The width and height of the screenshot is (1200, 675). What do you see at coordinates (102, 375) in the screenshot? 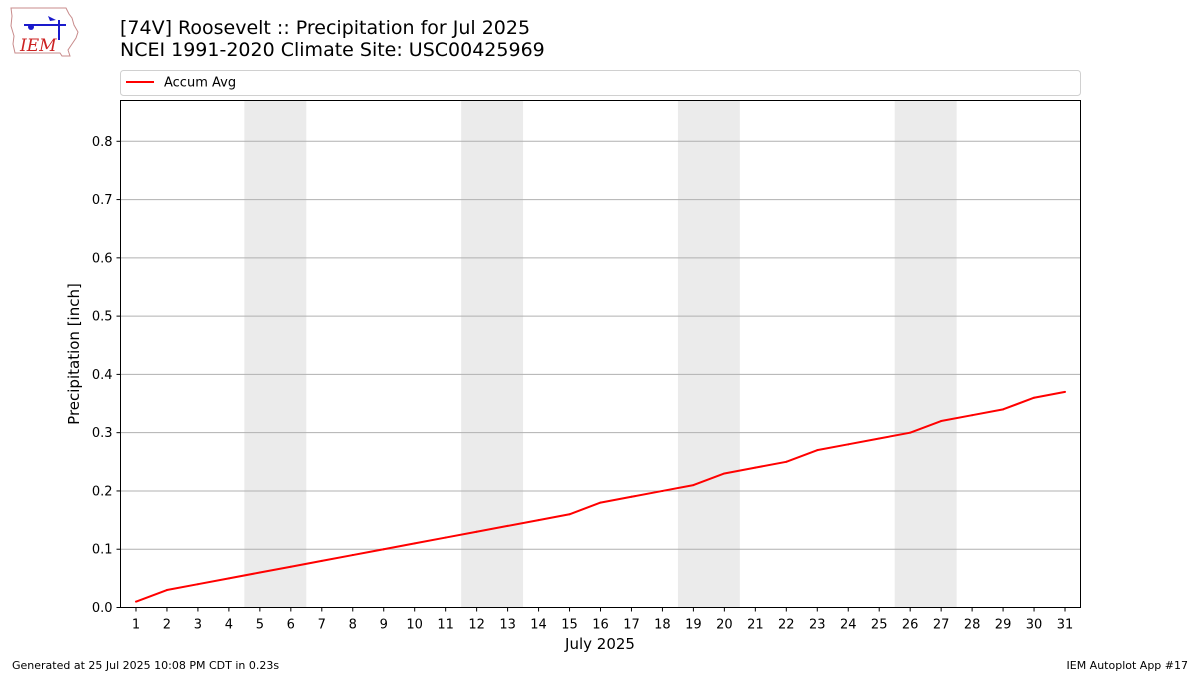
I see `y-tick-label: 0.4` at bounding box center [102, 375].